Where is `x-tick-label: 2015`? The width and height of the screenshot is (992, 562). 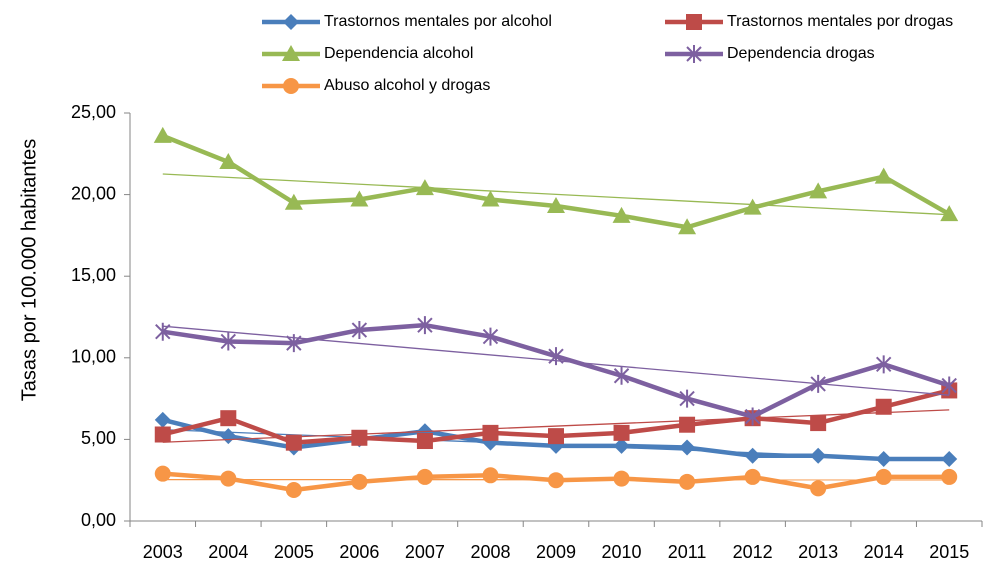 x-tick-label: 2015 is located at coordinates (949, 552).